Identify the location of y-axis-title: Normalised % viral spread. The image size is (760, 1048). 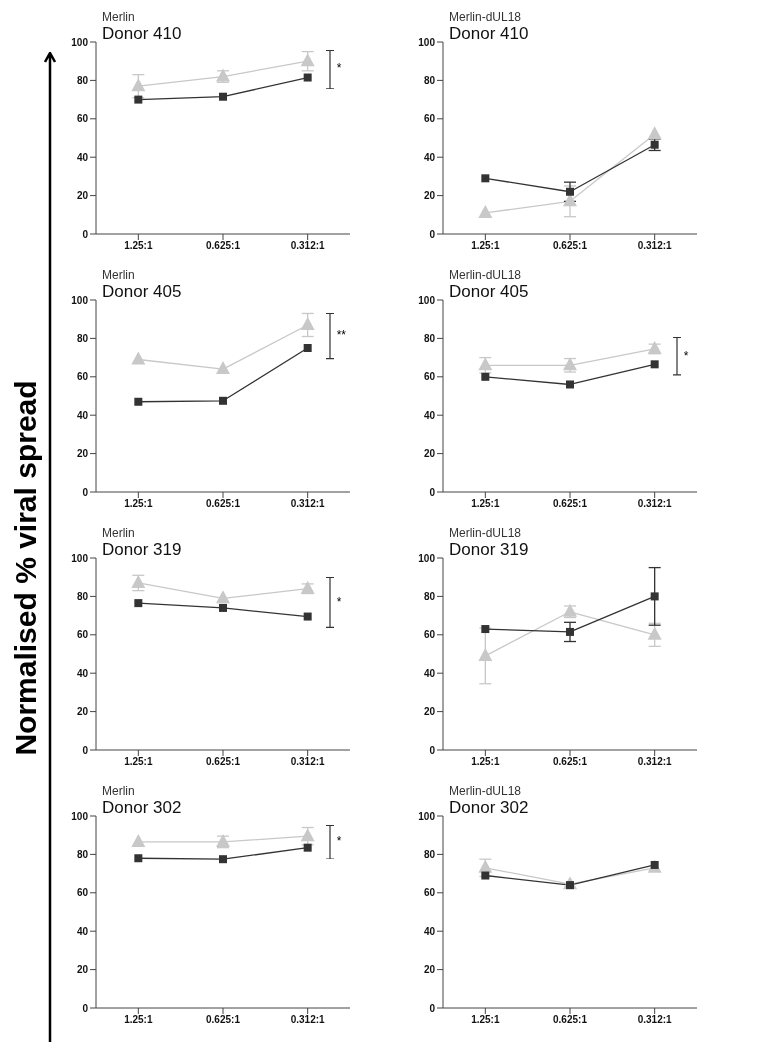
(26, 568).